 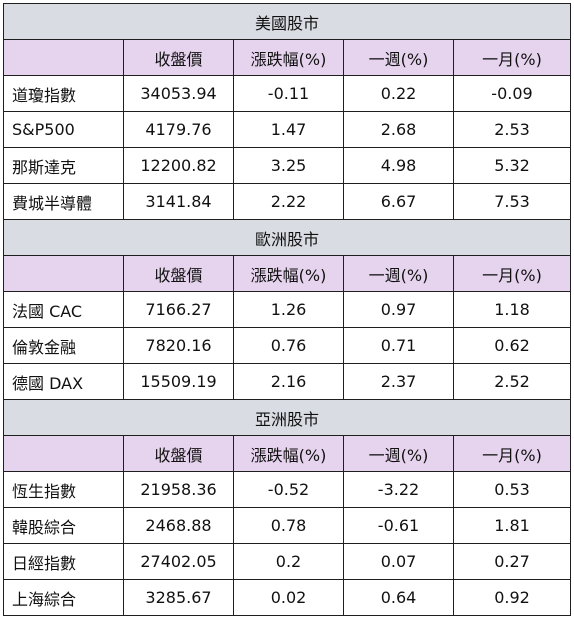 I want to click on cell-close: 7820.16, so click(x=178, y=345).